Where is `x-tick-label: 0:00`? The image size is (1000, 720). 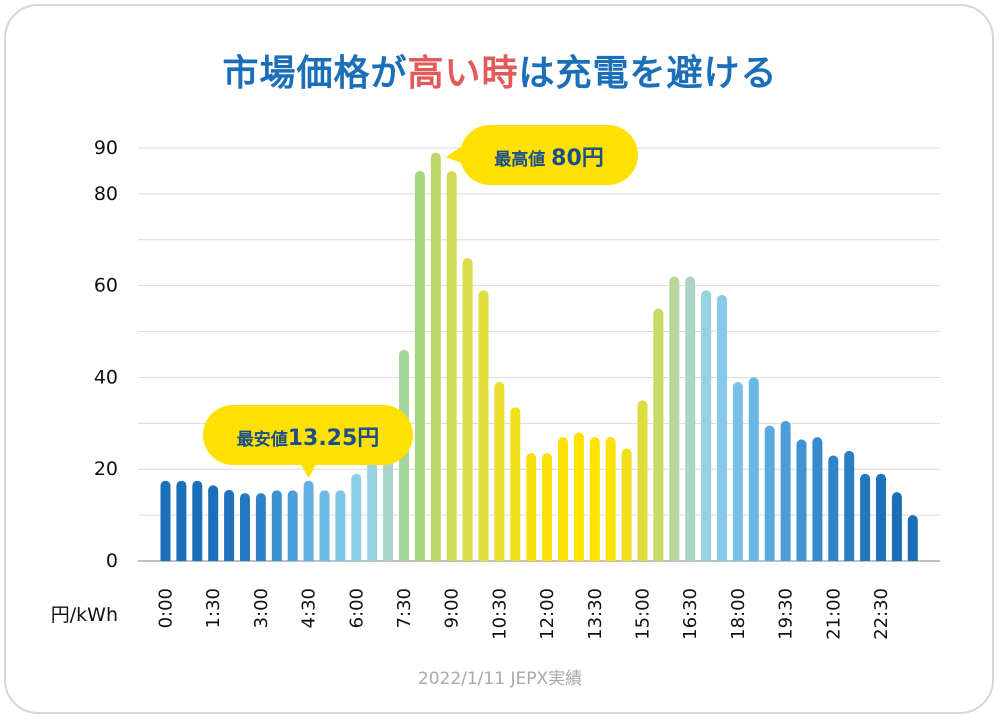 x-tick-label: 0:00 is located at coordinates (166, 608).